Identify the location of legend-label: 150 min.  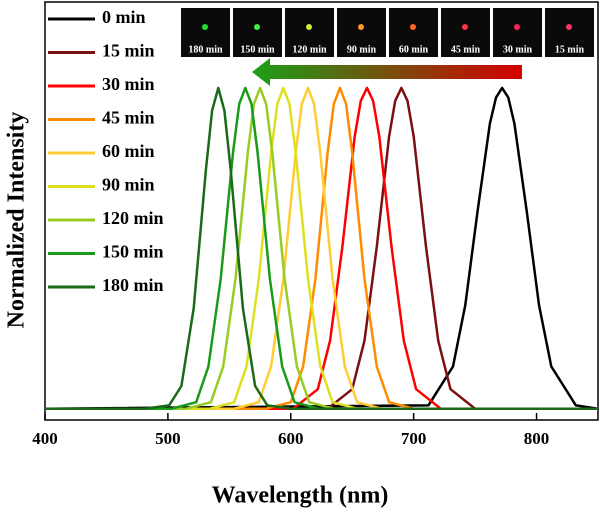
(133, 252).